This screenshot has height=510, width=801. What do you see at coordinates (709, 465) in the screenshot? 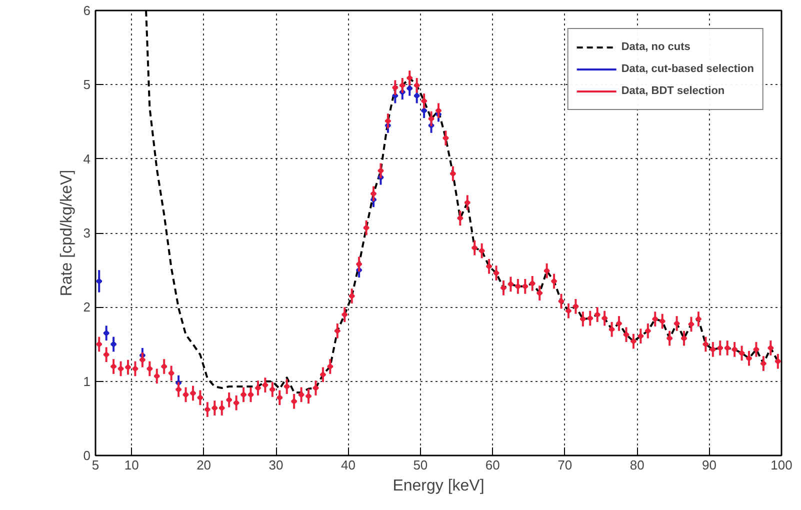
I see `x-tick-label: 90` at bounding box center [709, 465].